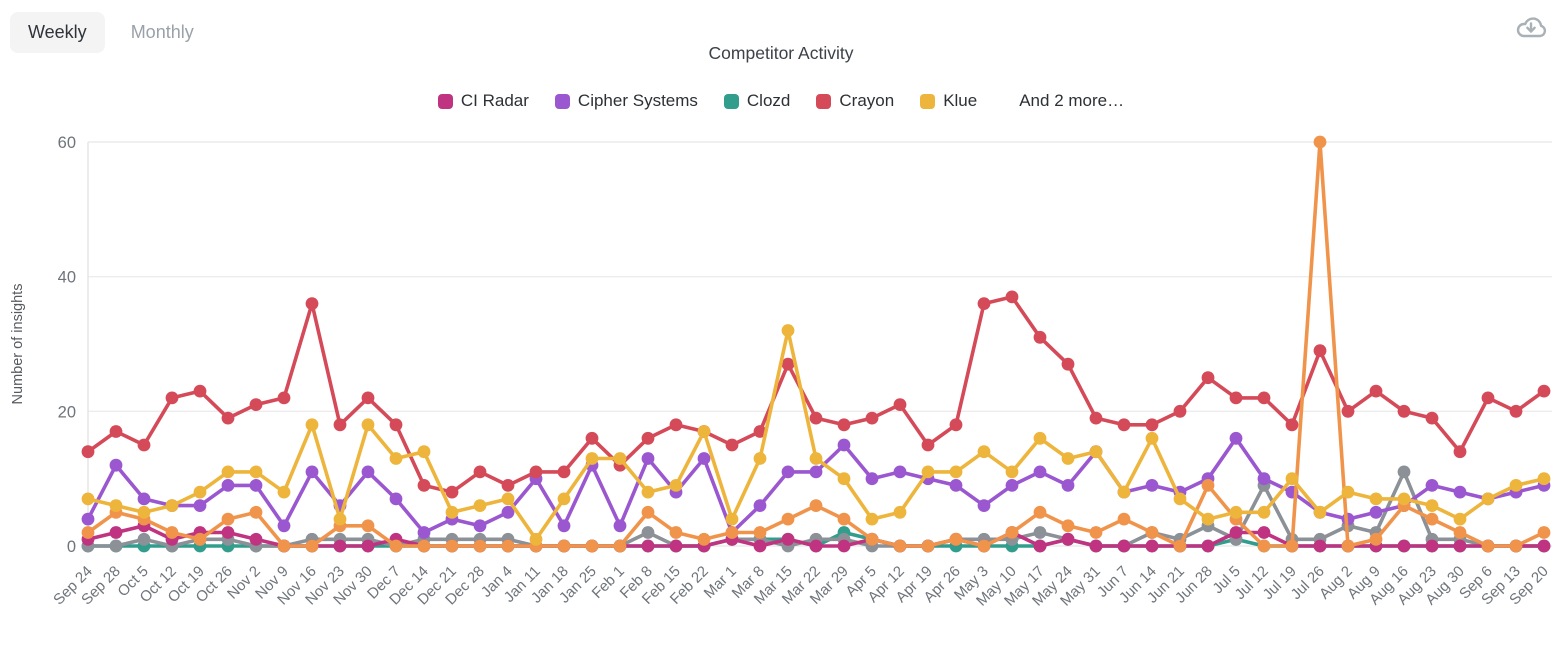 The height and width of the screenshot is (657, 1562). I want to click on tab-monthly: Monthly, so click(162, 32).